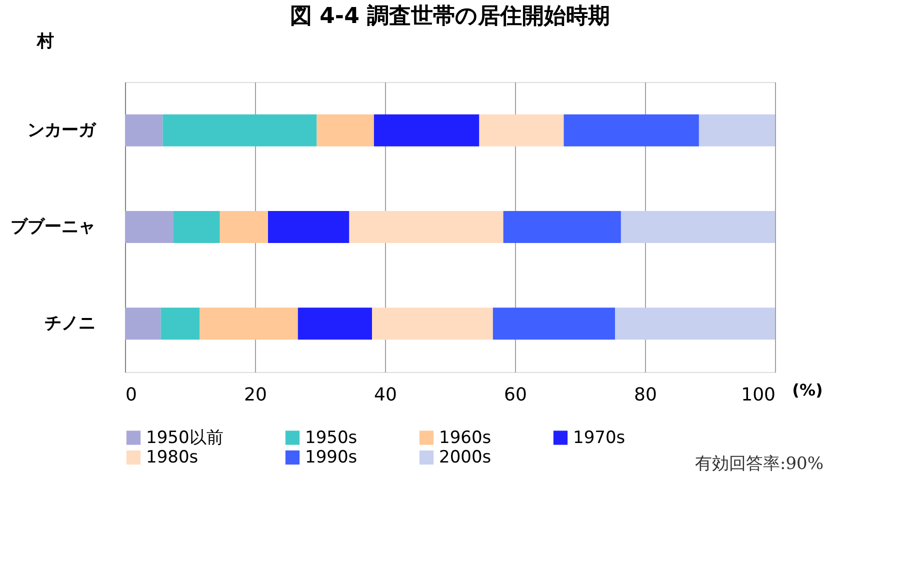 The image size is (915, 561). Describe the element at coordinates (172, 458) in the screenshot. I see `legend-label: 1980s` at that location.